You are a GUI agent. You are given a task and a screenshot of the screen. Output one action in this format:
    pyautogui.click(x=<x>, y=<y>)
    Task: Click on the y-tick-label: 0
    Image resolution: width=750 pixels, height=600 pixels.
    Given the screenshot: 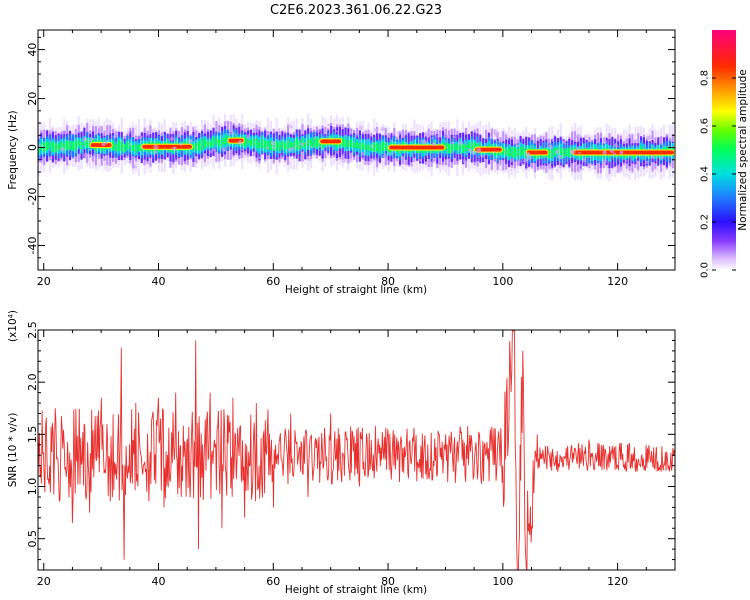 What is the action you would take?
    pyautogui.click(x=32, y=147)
    